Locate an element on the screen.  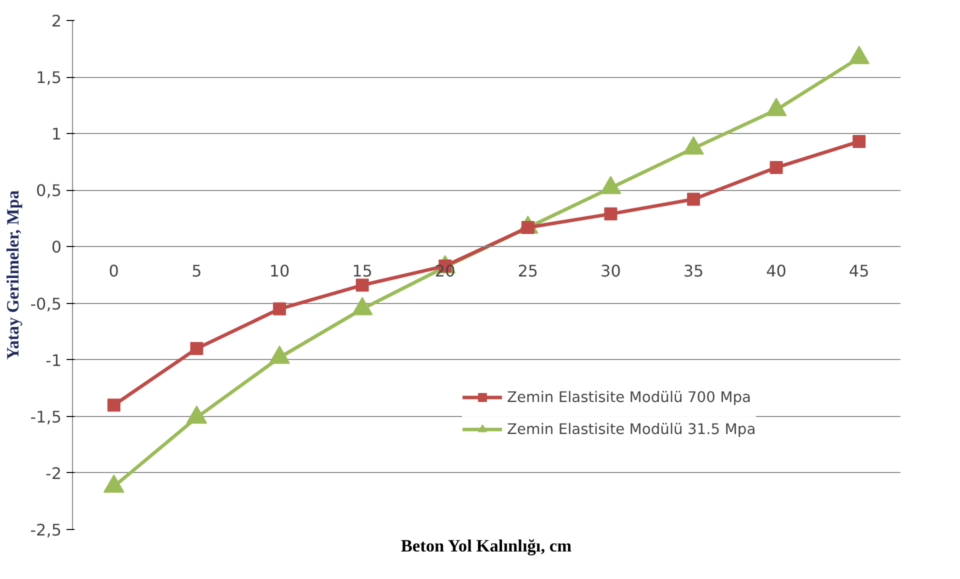
legend-label: Zemin Elastisite Modülü 31.5 Mpa is located at coordinates (631, 429).